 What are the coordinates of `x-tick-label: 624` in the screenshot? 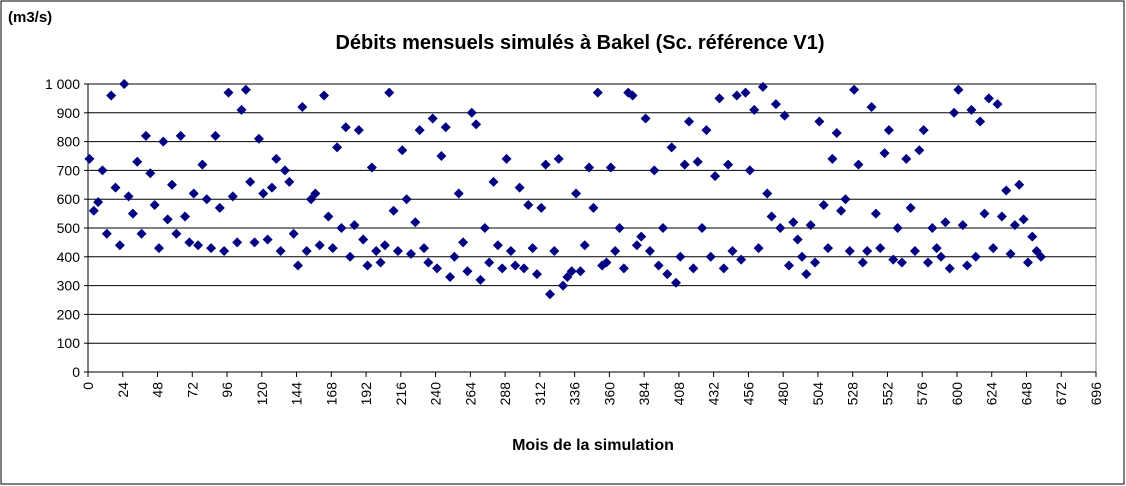 It's located at (992, 394).